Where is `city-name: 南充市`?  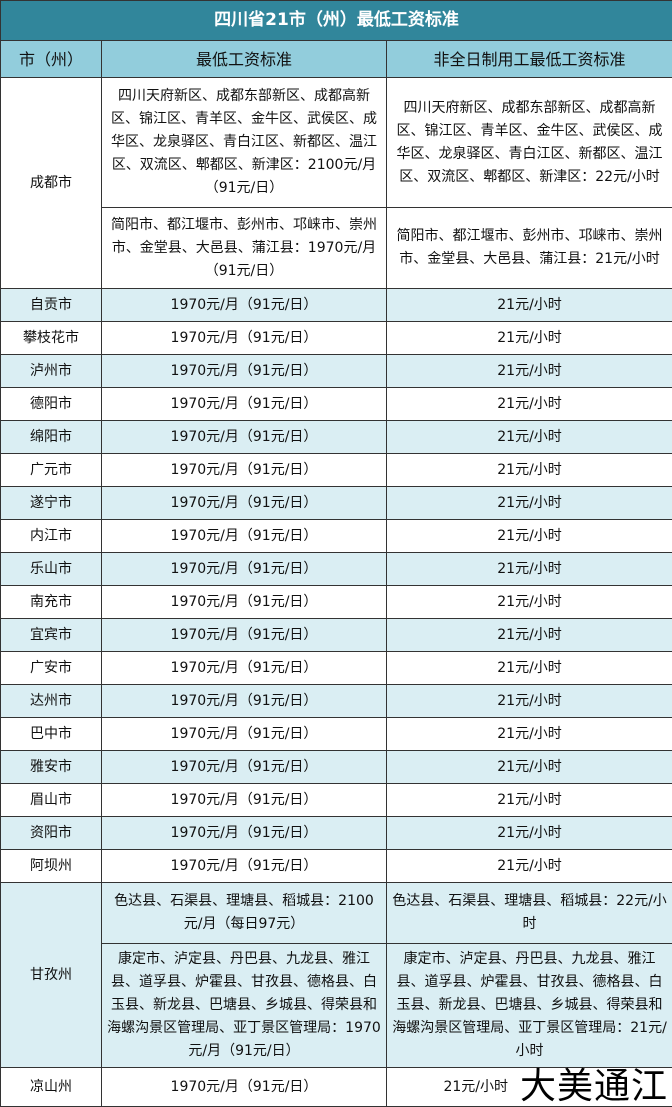
city-name: 南充市 is located at coordinates (51, 602).